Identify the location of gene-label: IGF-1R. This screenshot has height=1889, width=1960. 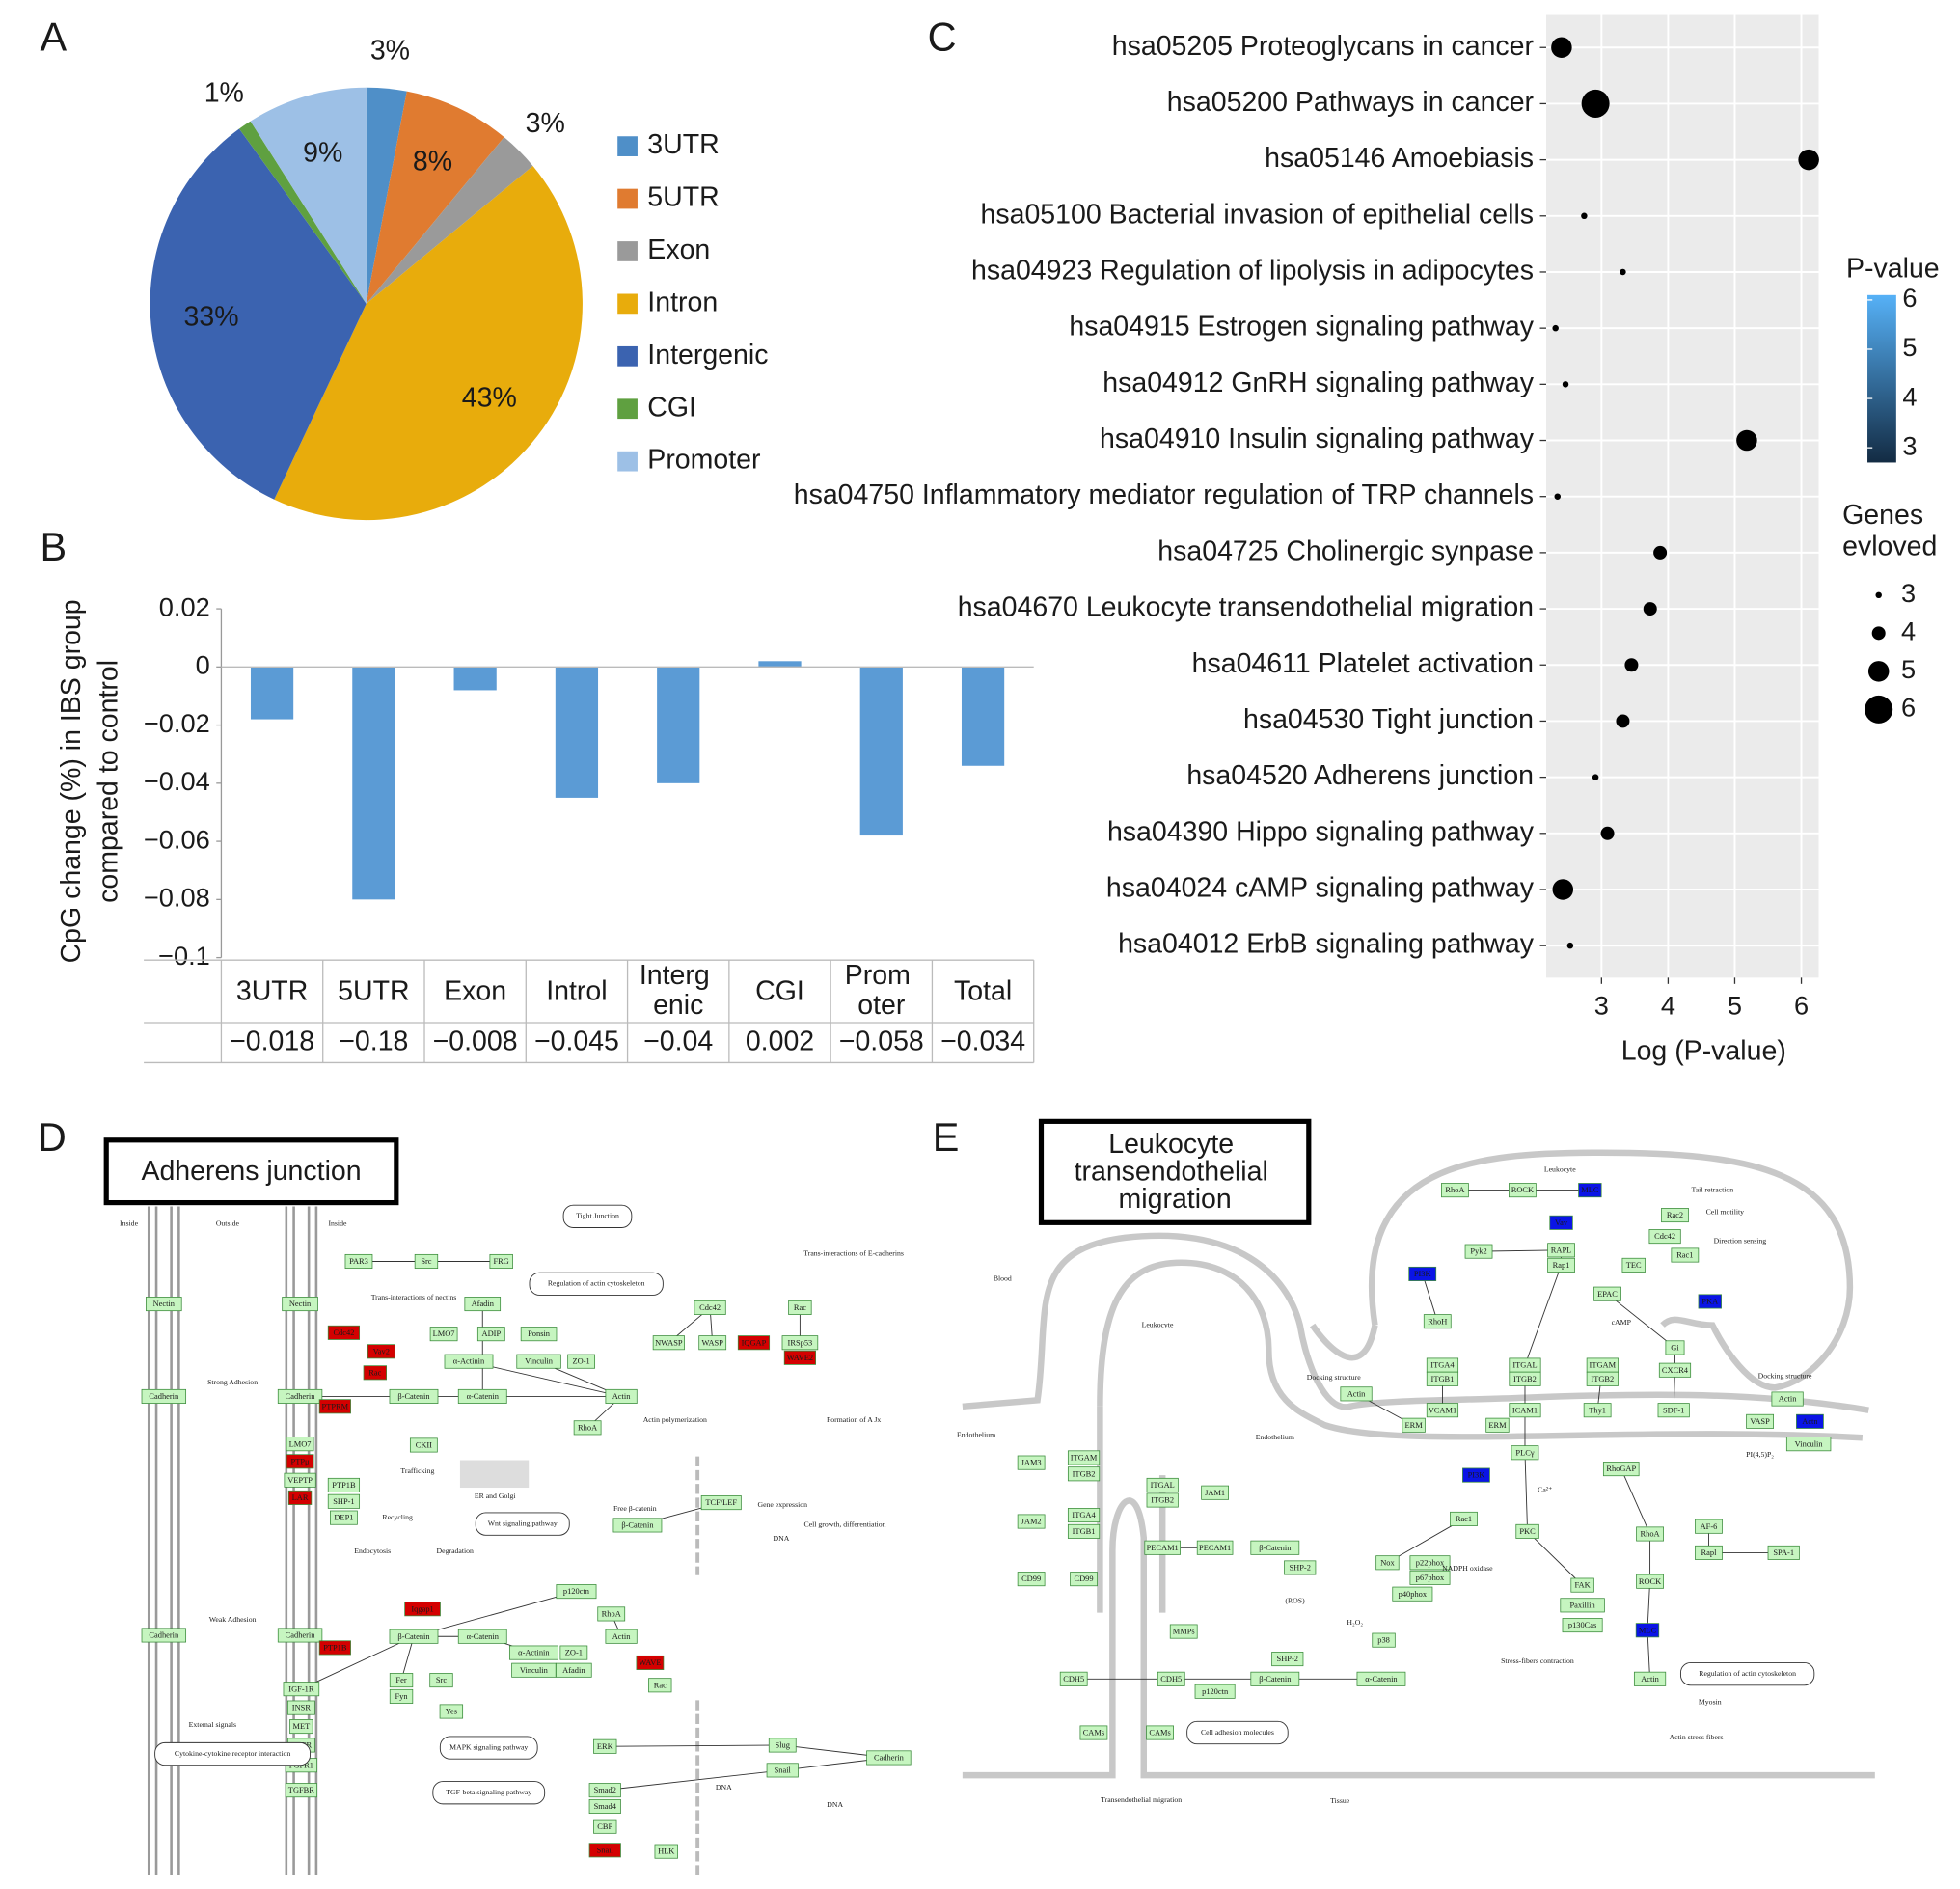
(301, 1688).